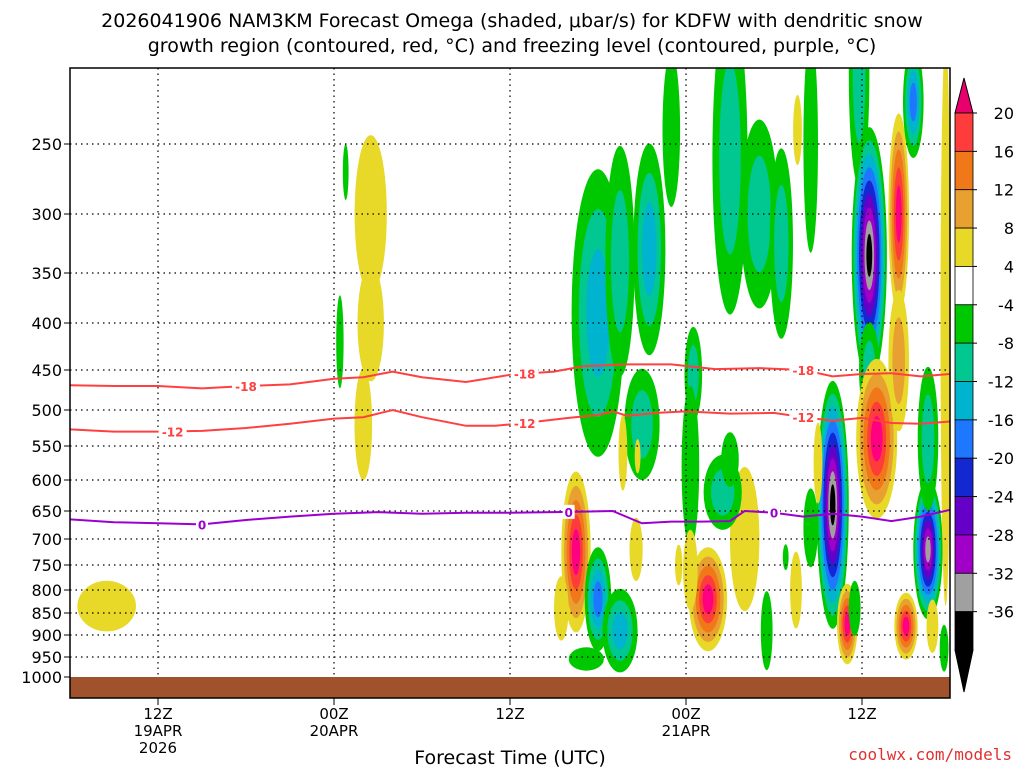  What do you see at coordinates (620, 261) in the screenshot?
I see `omega-blob-7-level--8` at bounding box center [620, 261].